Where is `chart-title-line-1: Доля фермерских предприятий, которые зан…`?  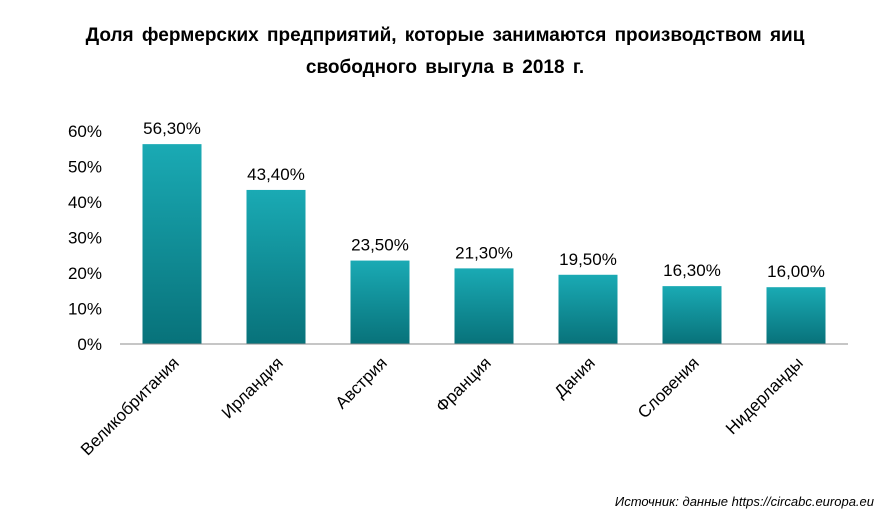
chart-title-line-1: Доля фермерских предприятий, которые зан… is located at coordinates (445, 35).